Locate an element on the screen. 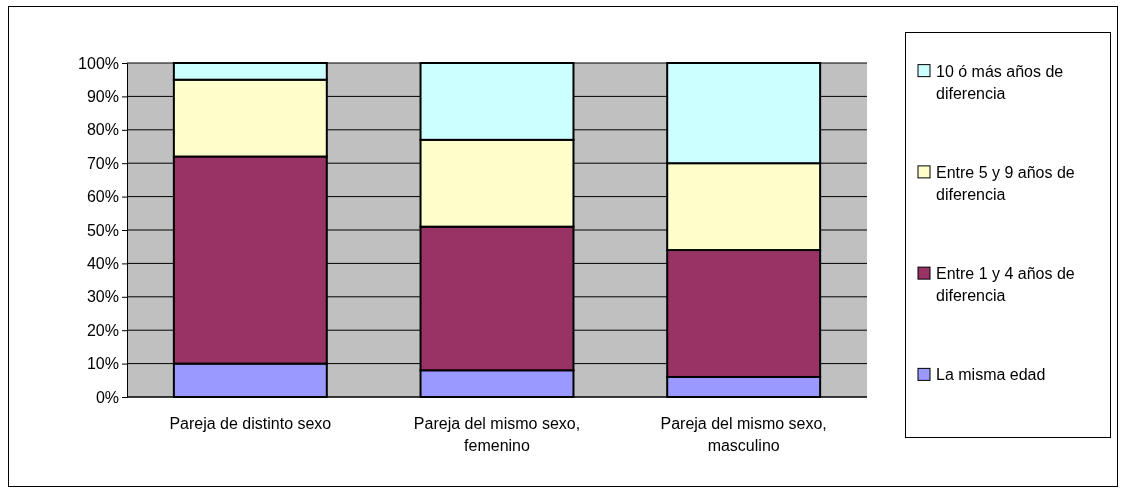  legend-label: La misma edad is located at coordinates (991, 375).